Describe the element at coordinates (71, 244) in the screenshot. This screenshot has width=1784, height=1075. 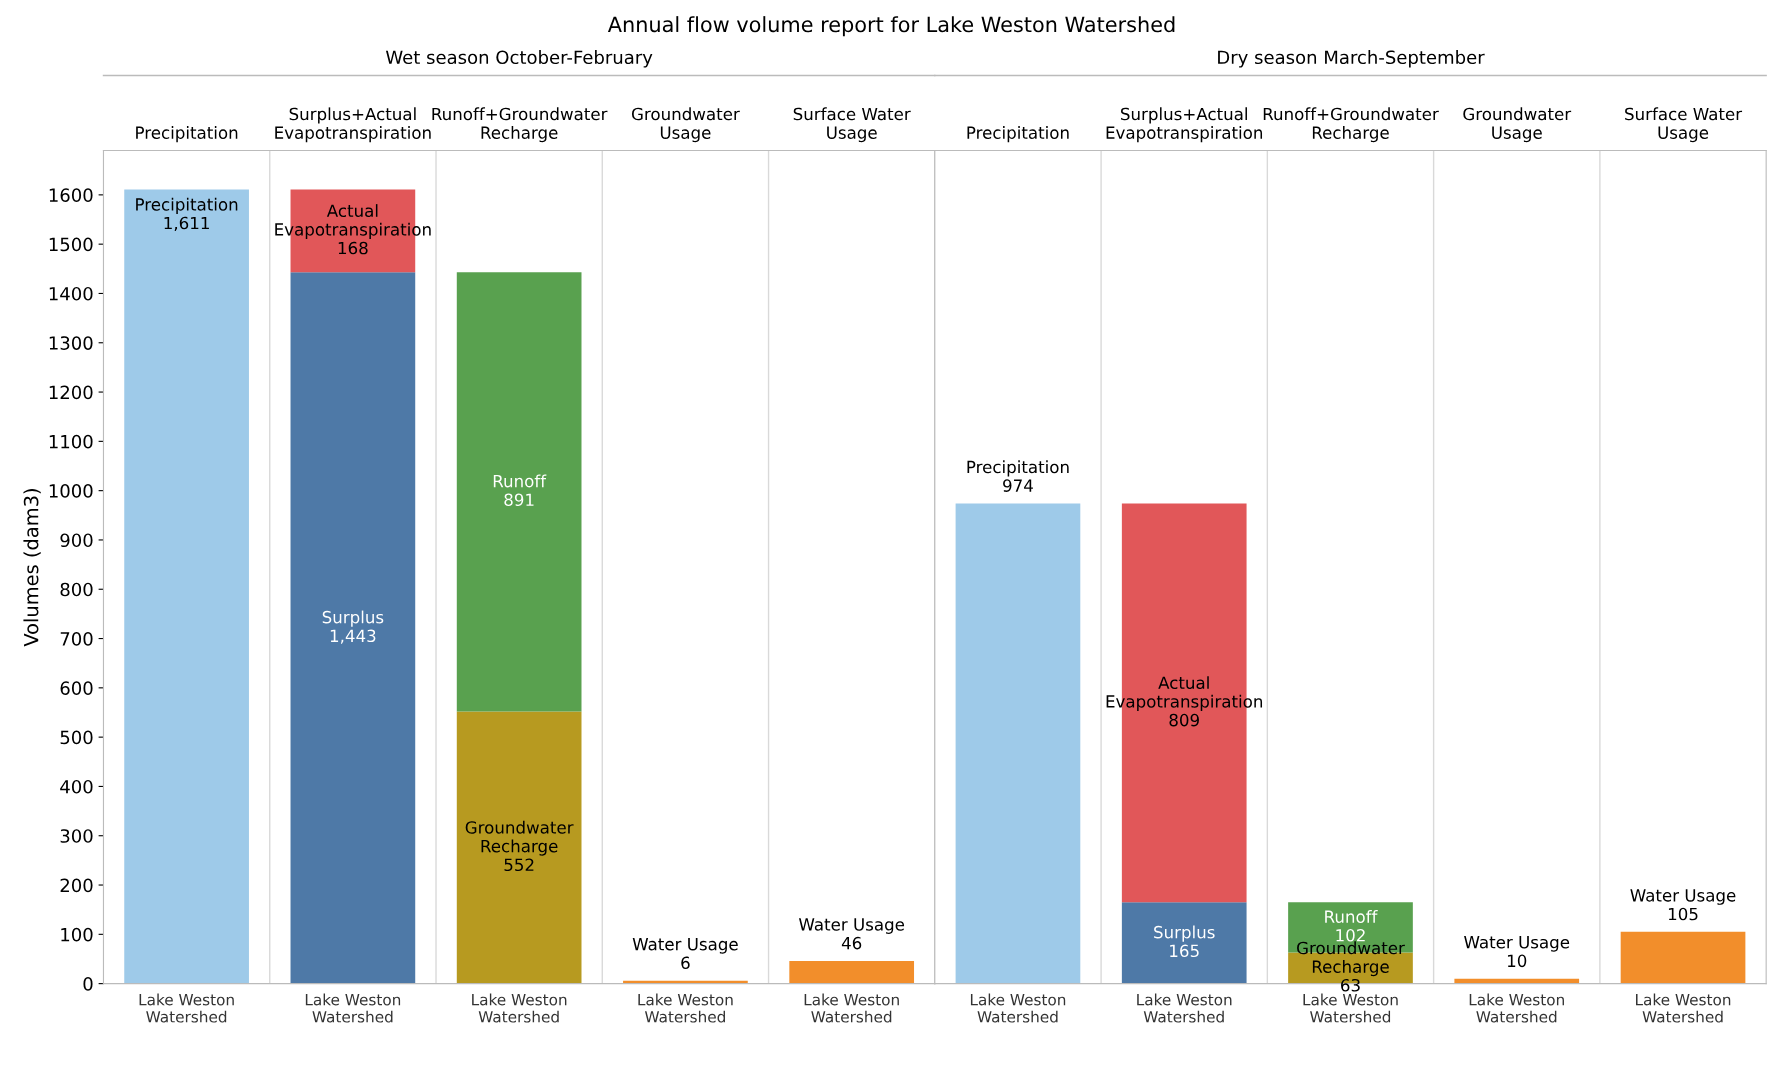
I see `y-tick-label: 1500` at that location.